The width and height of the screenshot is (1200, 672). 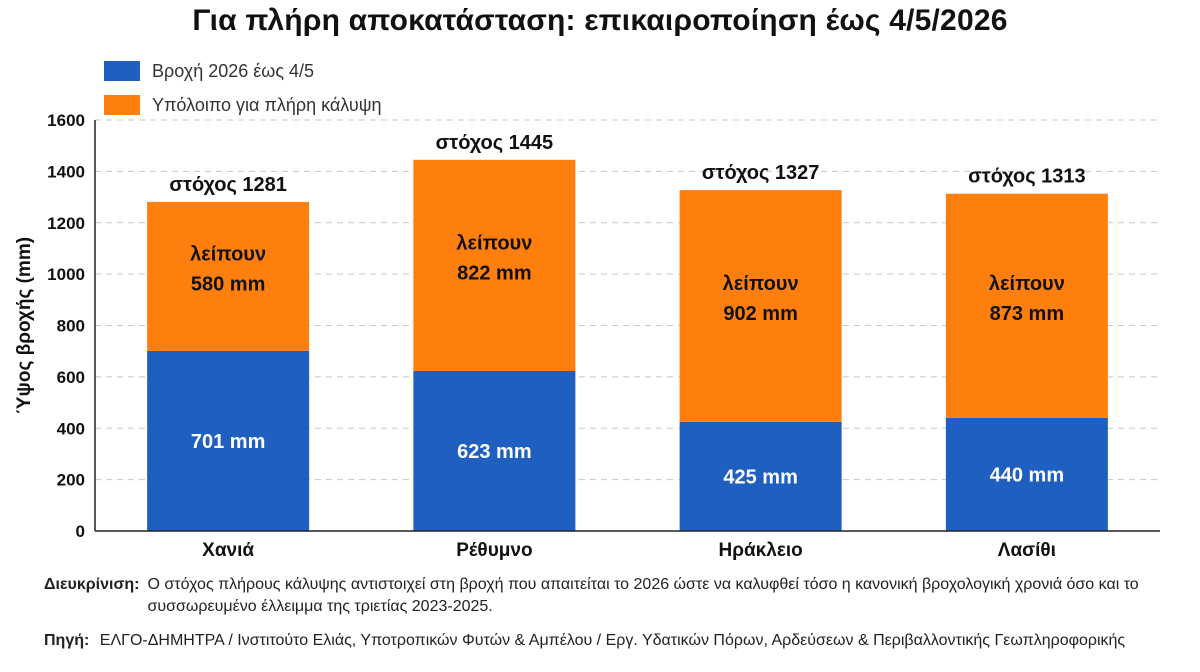 I want to click on legend-item-rain: Βροχή 2026 έως 4/5, so click(x=243, y=71).